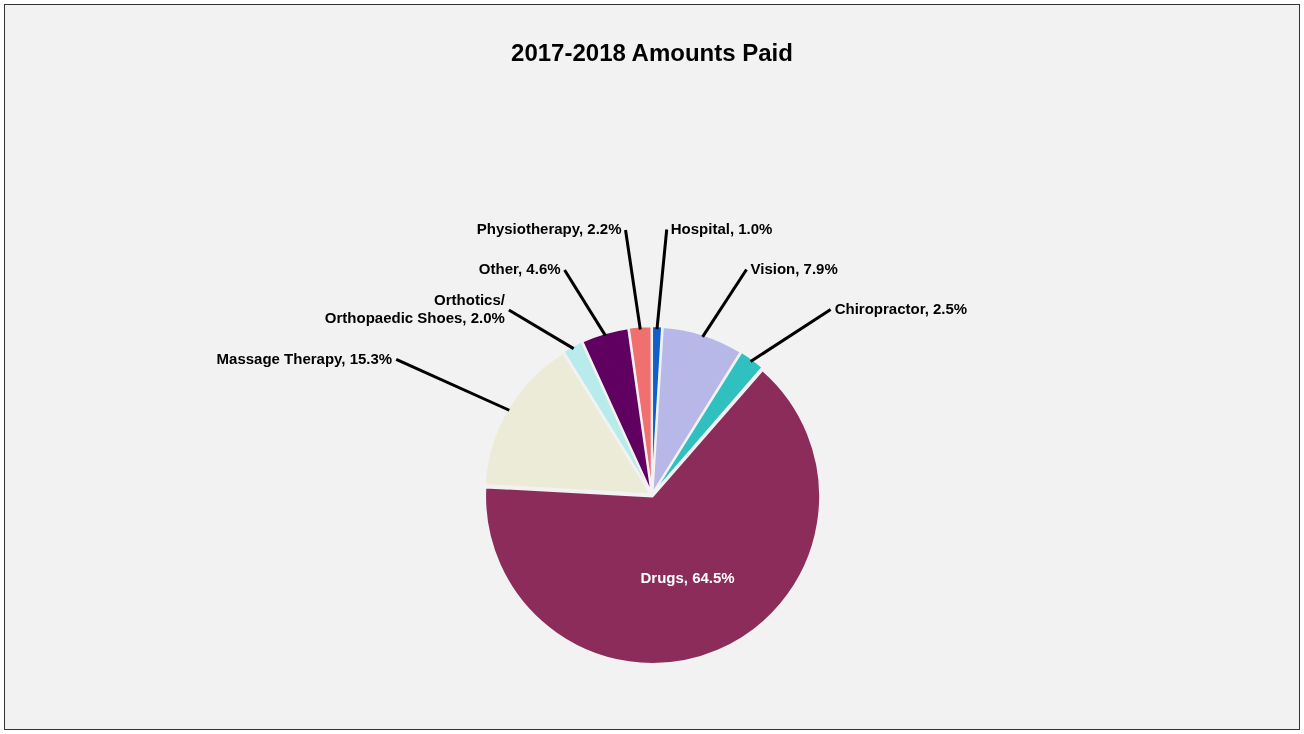 This screenshot has width=1304, height=734. I want to click on slice-label: Massage Therapy, 15.3%, so click(304, 358).